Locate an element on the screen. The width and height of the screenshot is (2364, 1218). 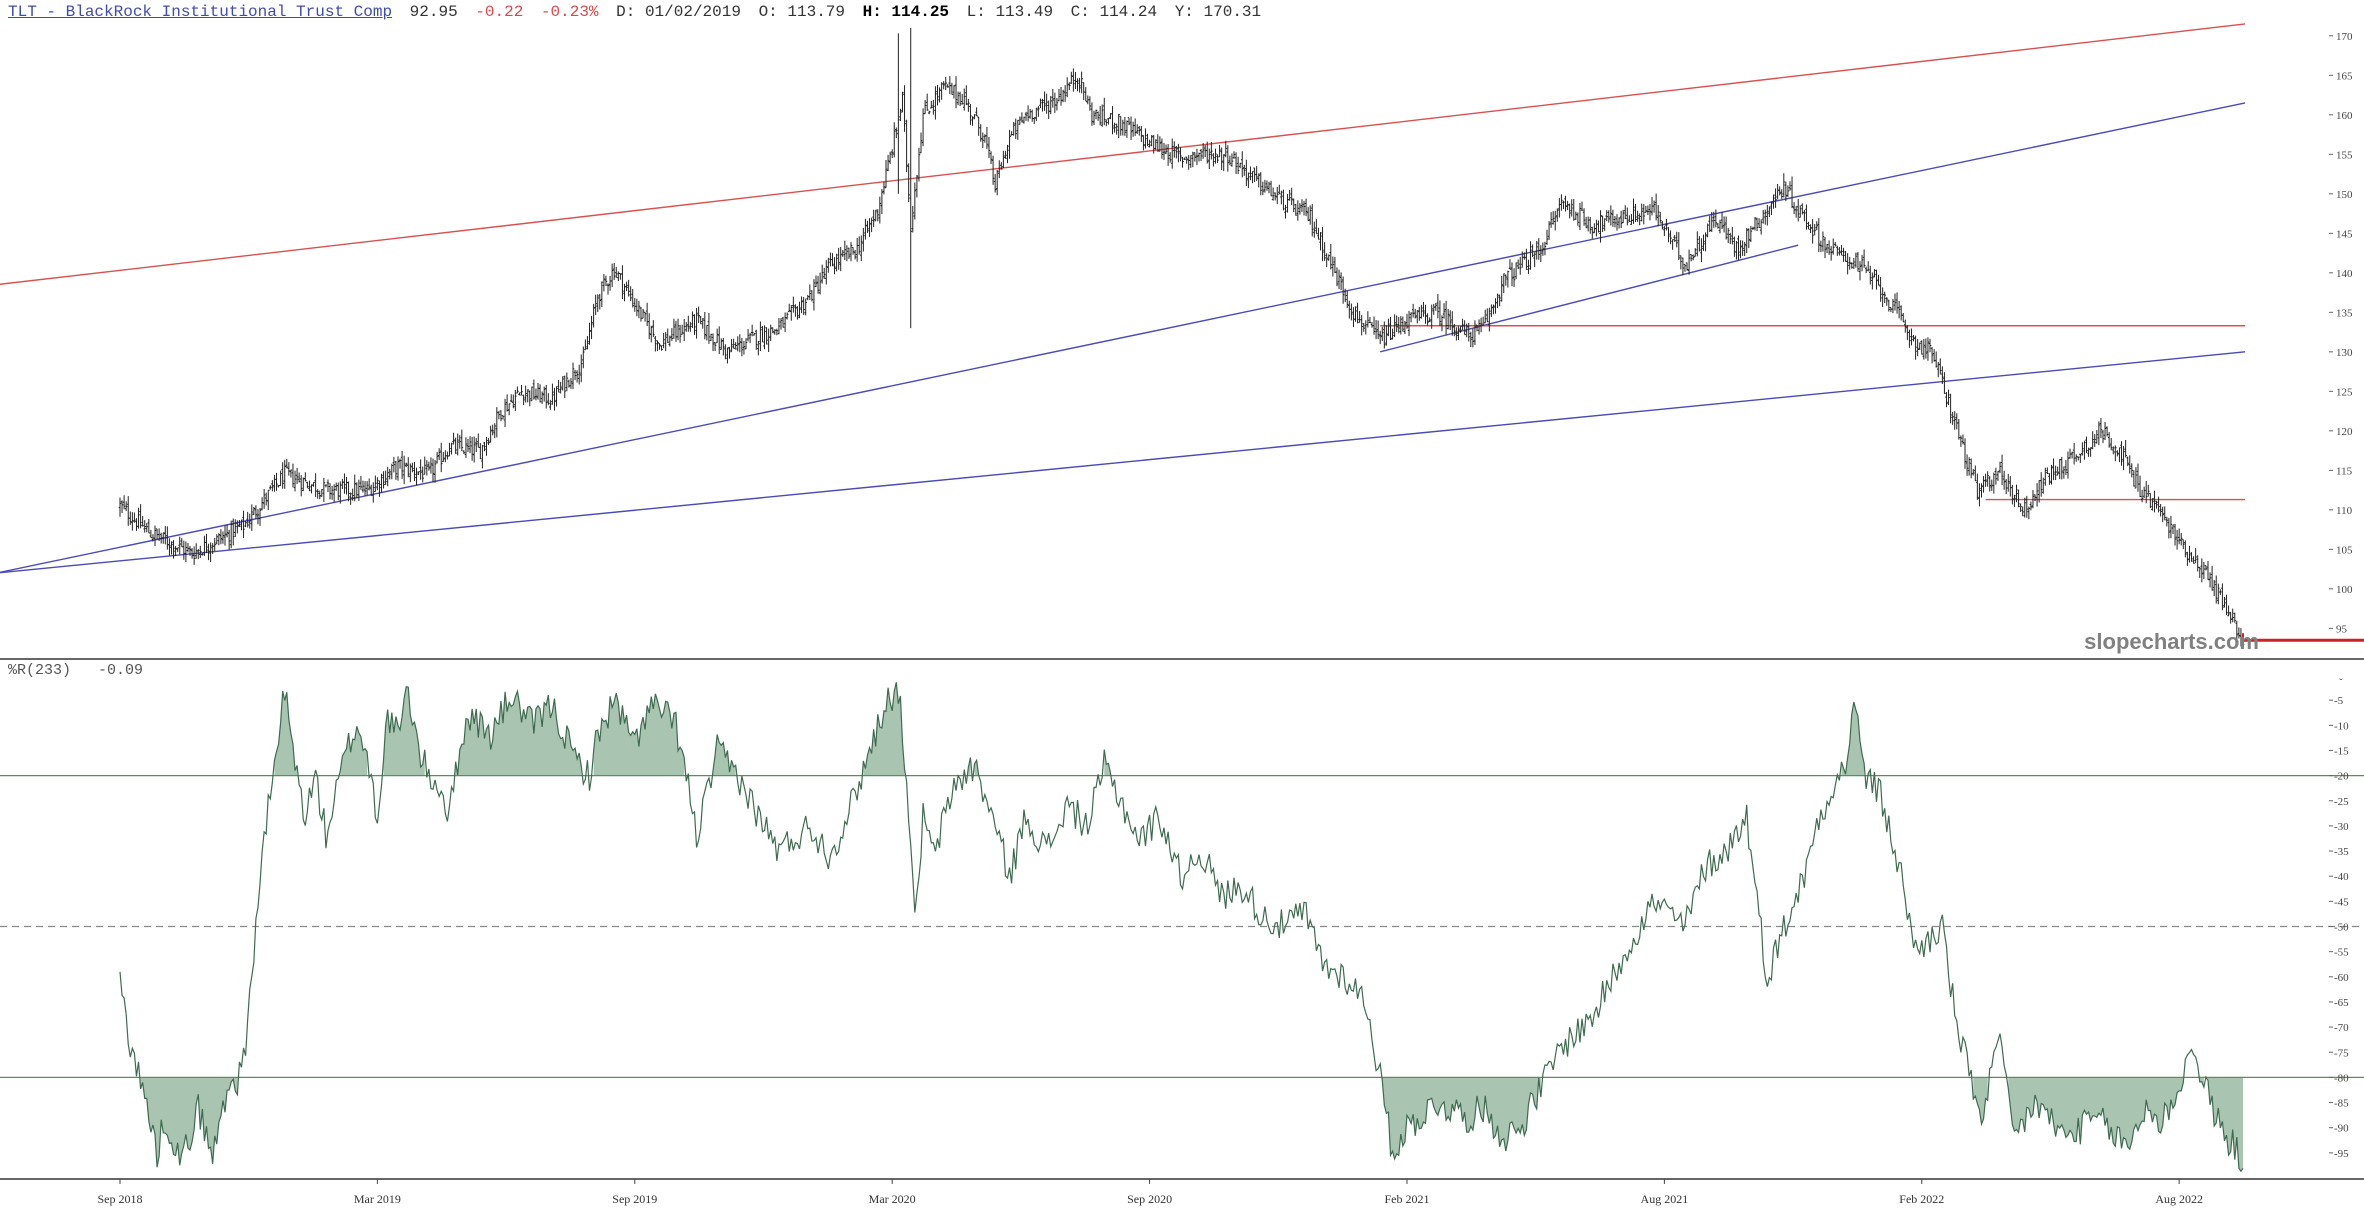
indicator-name: %R(233) is located at coordinates (40, 670).